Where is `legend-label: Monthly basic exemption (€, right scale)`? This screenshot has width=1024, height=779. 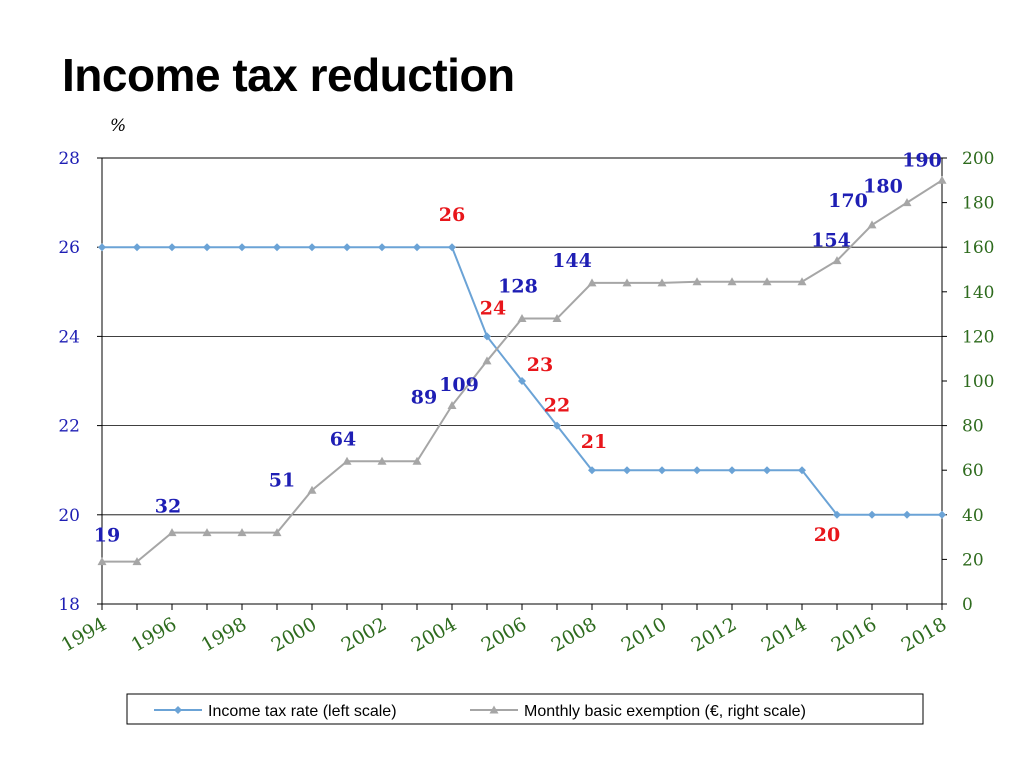
legend-label: Monthly basic exemption (€, right scale) is located at coordinates (665, 711).